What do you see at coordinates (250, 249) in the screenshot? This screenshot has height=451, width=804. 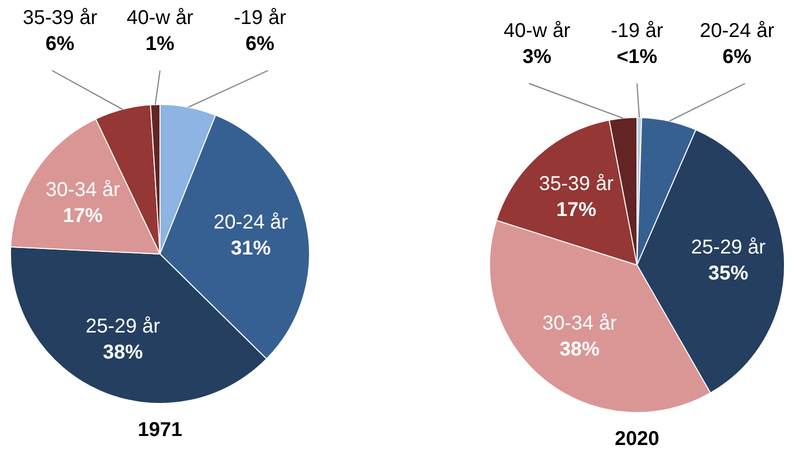 I see `data-label: 31%` at bounding box center [250, 249].